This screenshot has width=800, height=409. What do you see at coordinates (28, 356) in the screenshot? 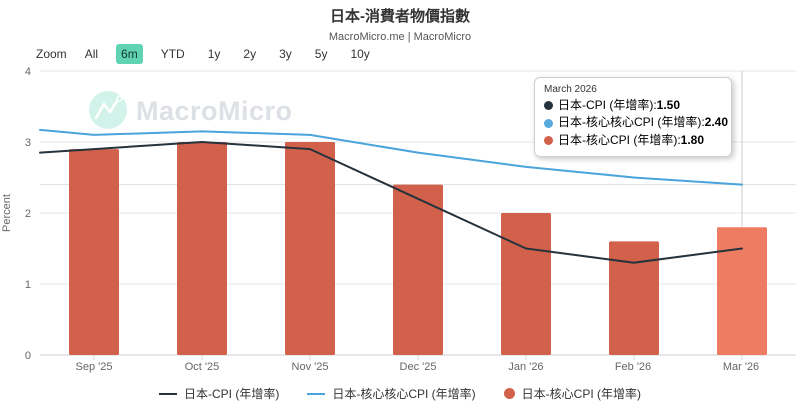
I see `y-tick-0: 0` at bounding box center [28, 356].